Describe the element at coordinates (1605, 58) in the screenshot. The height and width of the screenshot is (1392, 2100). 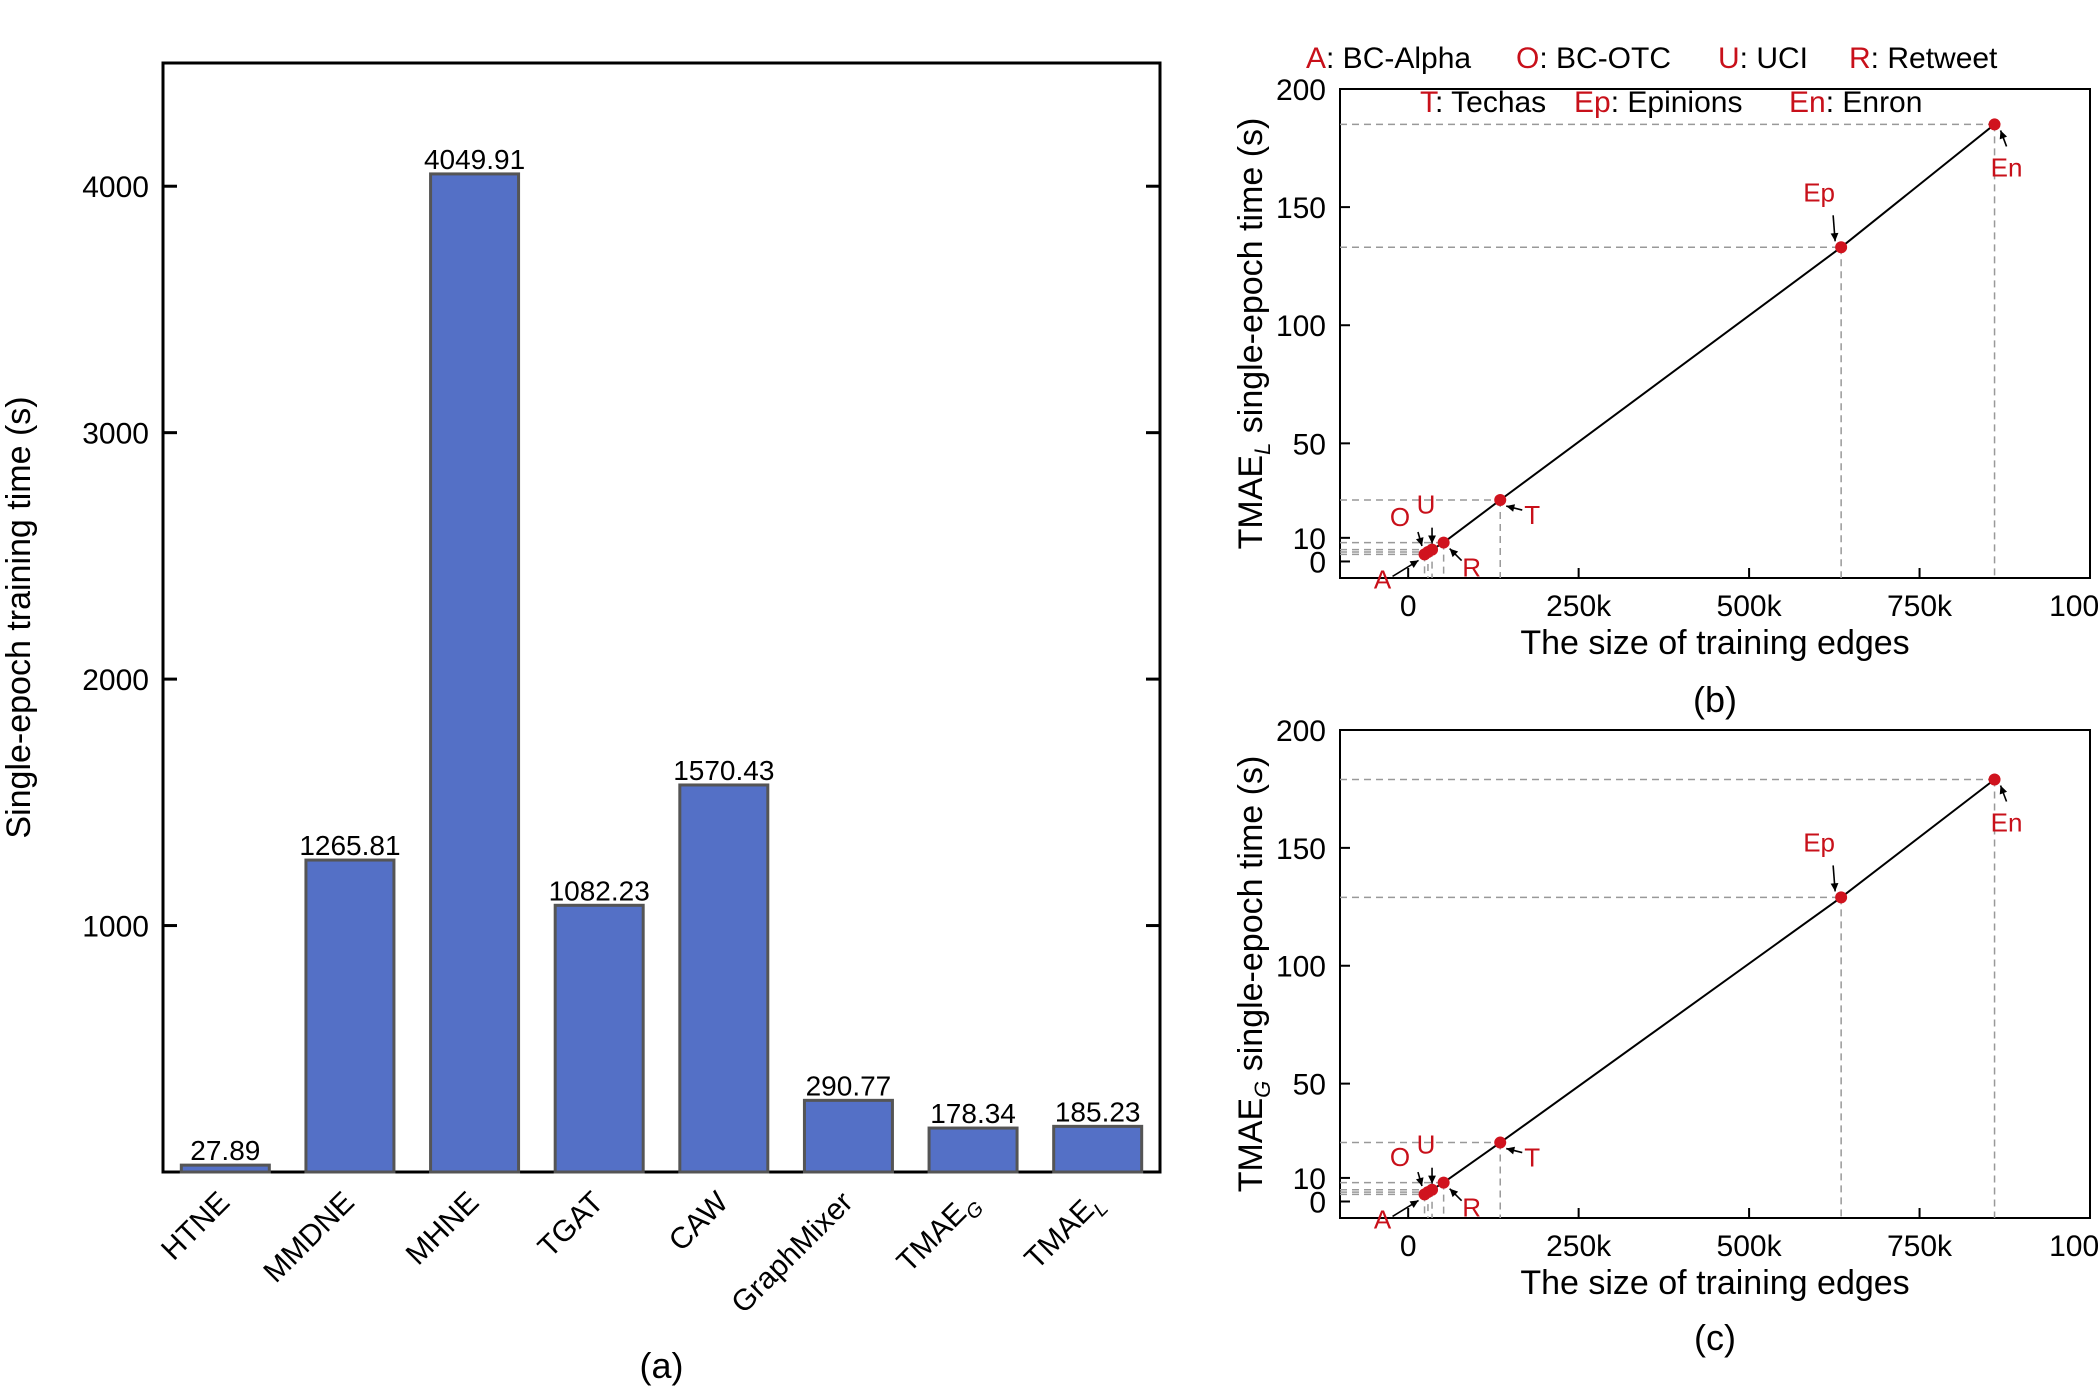
I see `legend-name: : BC-OTC` at that location.